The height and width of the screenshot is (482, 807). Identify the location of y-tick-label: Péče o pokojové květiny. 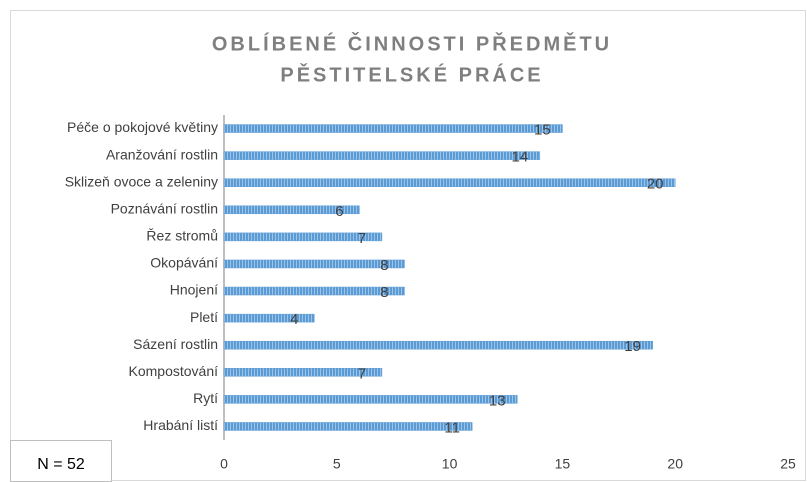
(142, 127).